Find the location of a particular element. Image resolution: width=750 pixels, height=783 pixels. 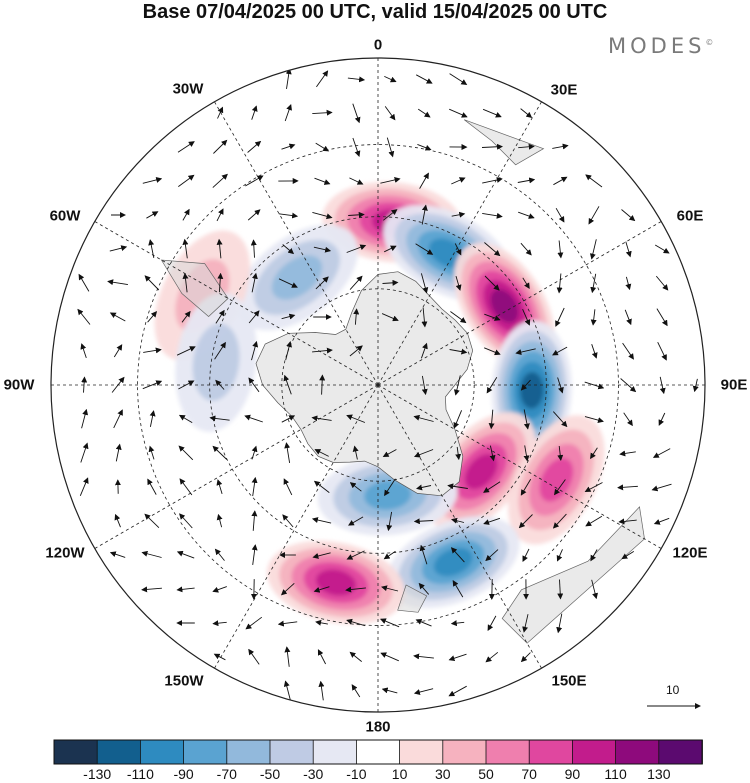

longitude-label-60w: 60W is located at coordinates (65, 216).